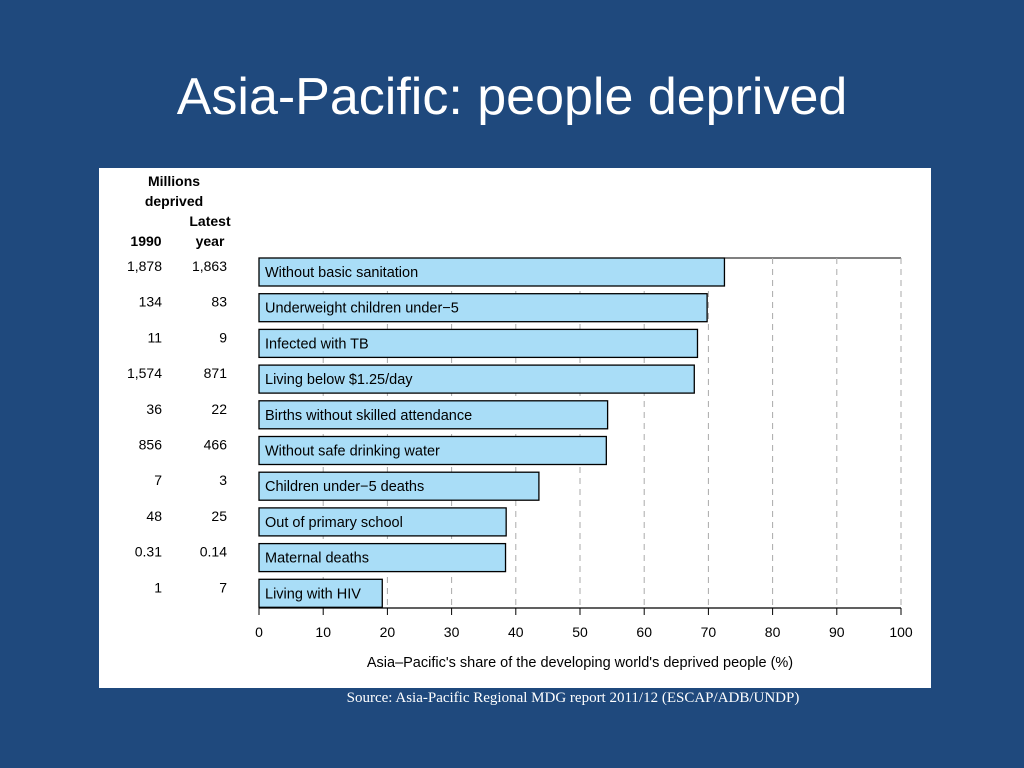 This screenshot has height=768, width=1024. What do you see at coordinates (352, 452) in the screenshot?
I see `bar-label: Without safe drinking water` at bounding box center [352, 452].